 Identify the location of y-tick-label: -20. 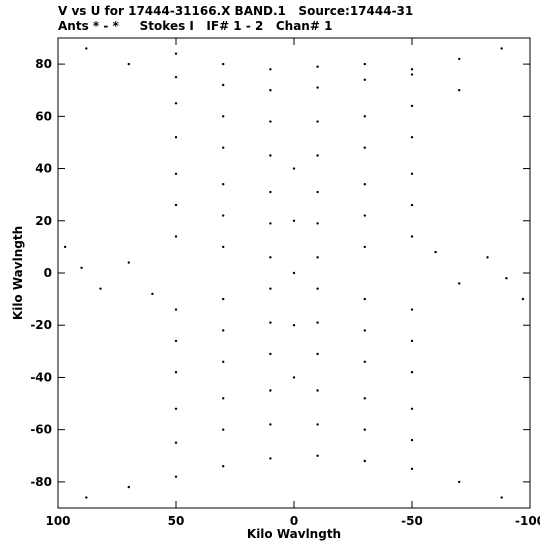
(41, 325).